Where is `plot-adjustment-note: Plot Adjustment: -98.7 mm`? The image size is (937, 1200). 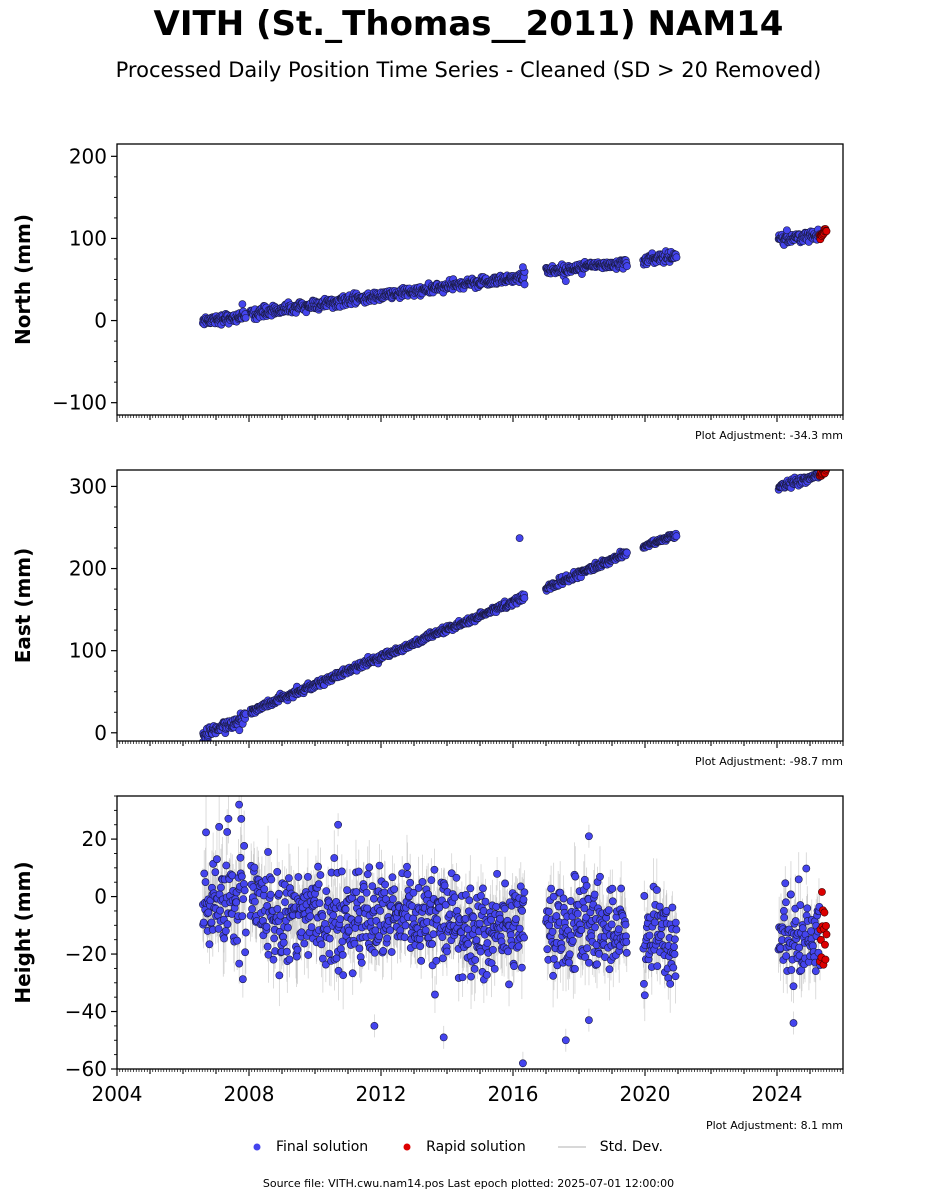
plot-adjustment-note: Plot Adjustment: -98.7 mm is located at coordinates (769, 761).